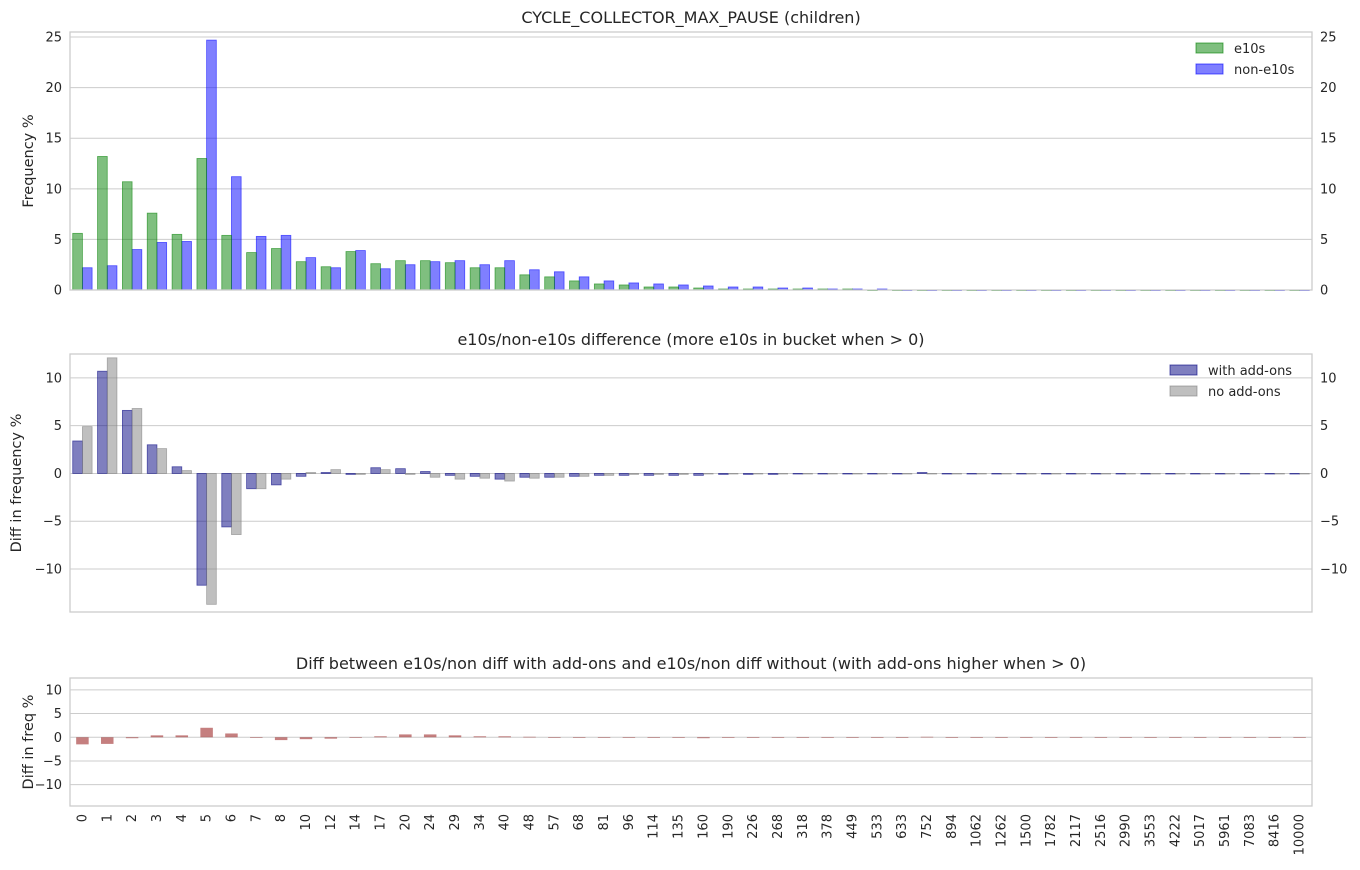 Image resolution: width=1360 pixels, height=870 pixels. What do you see at coordinates (1101, 830) in the screenshot?
I see `x-tick-label: 2516` at bounding box center [1101, 830].